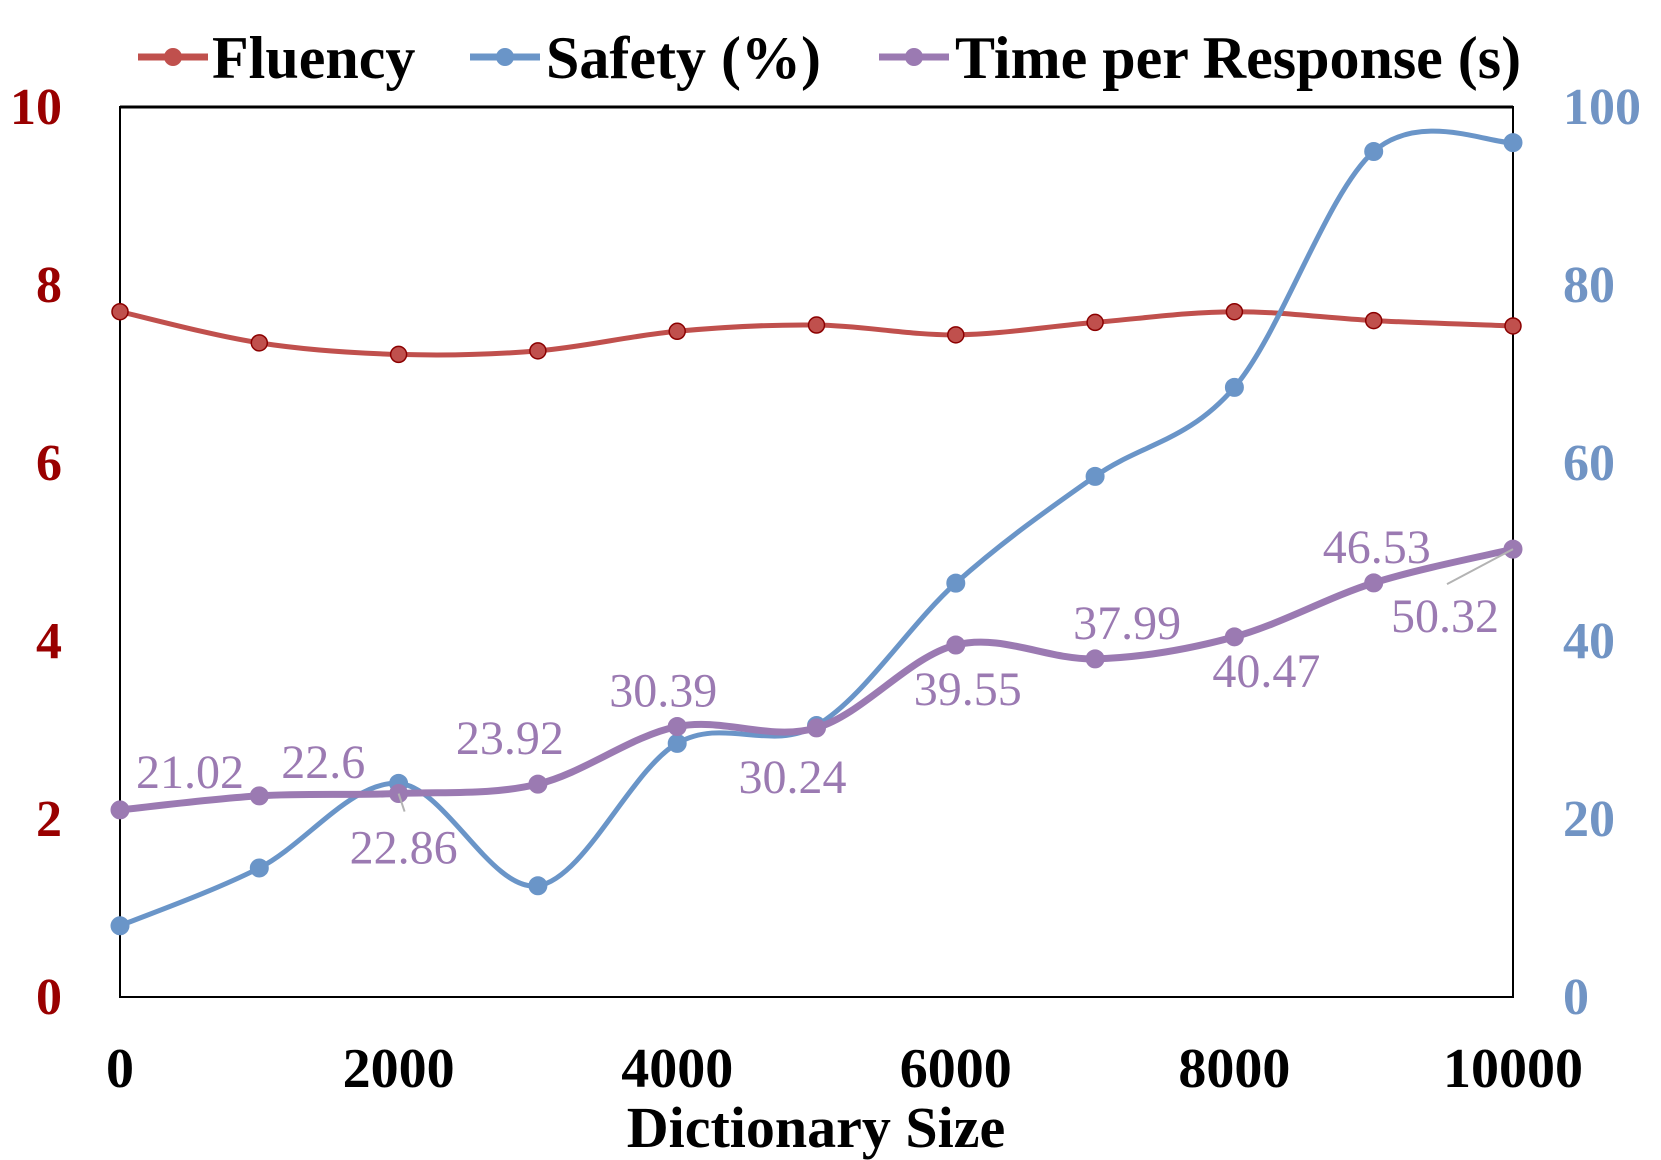  I want to click on data-label: 23.92, so click(510, 738).